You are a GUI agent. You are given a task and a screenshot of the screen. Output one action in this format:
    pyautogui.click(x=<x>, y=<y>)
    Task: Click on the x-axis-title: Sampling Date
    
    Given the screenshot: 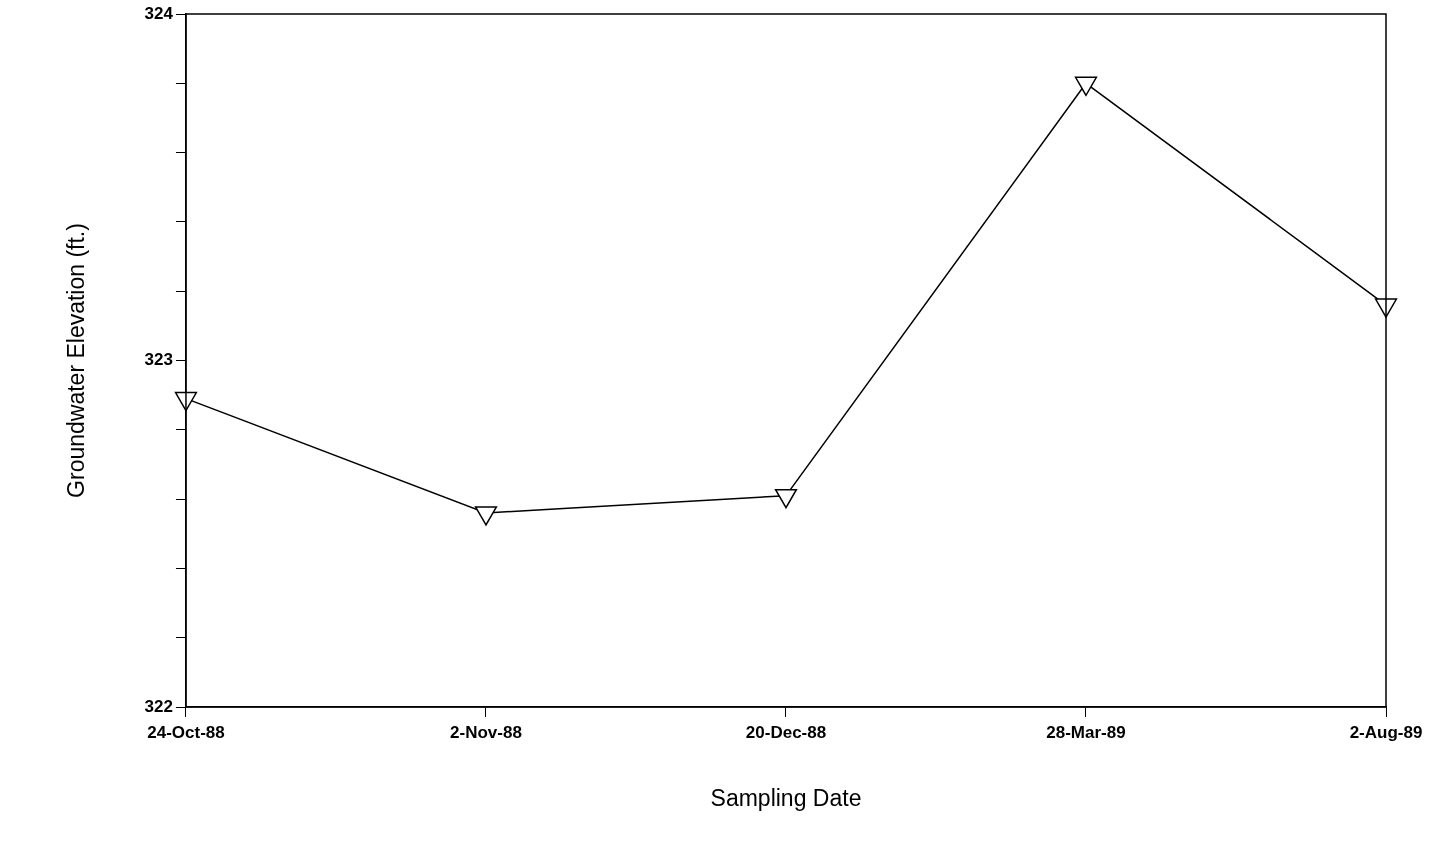 What is the action you would take?
    pyautogui.click(x=786, y=797)
    